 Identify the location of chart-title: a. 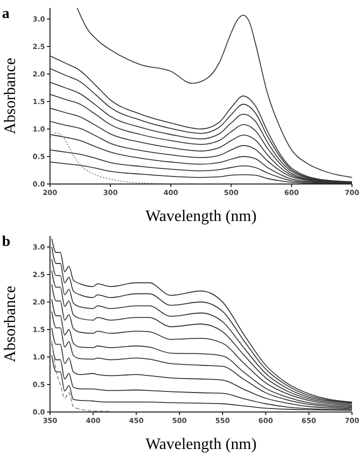
(6, 14).